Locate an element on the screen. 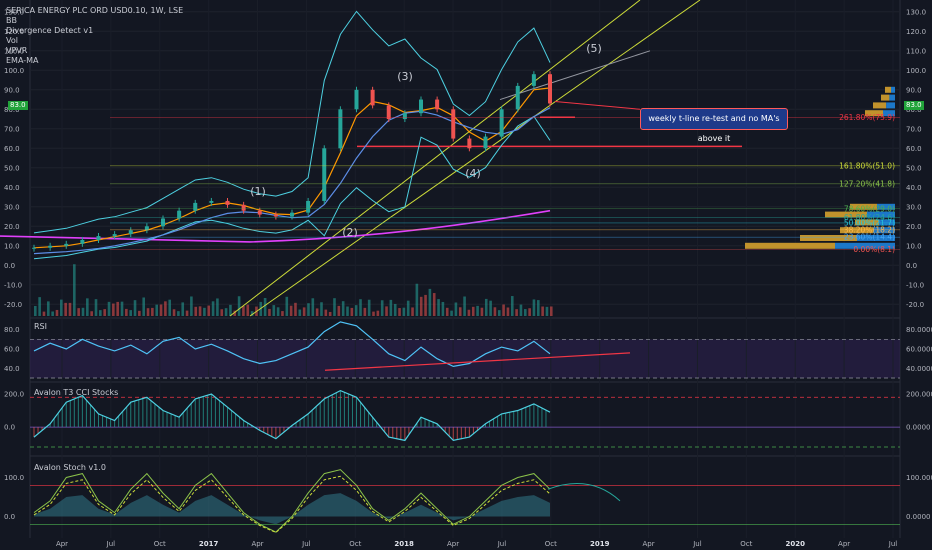 The height and width of the screenshot is (550, 932). price-tick-right: 110.0 is located at coordinates (916, 51).